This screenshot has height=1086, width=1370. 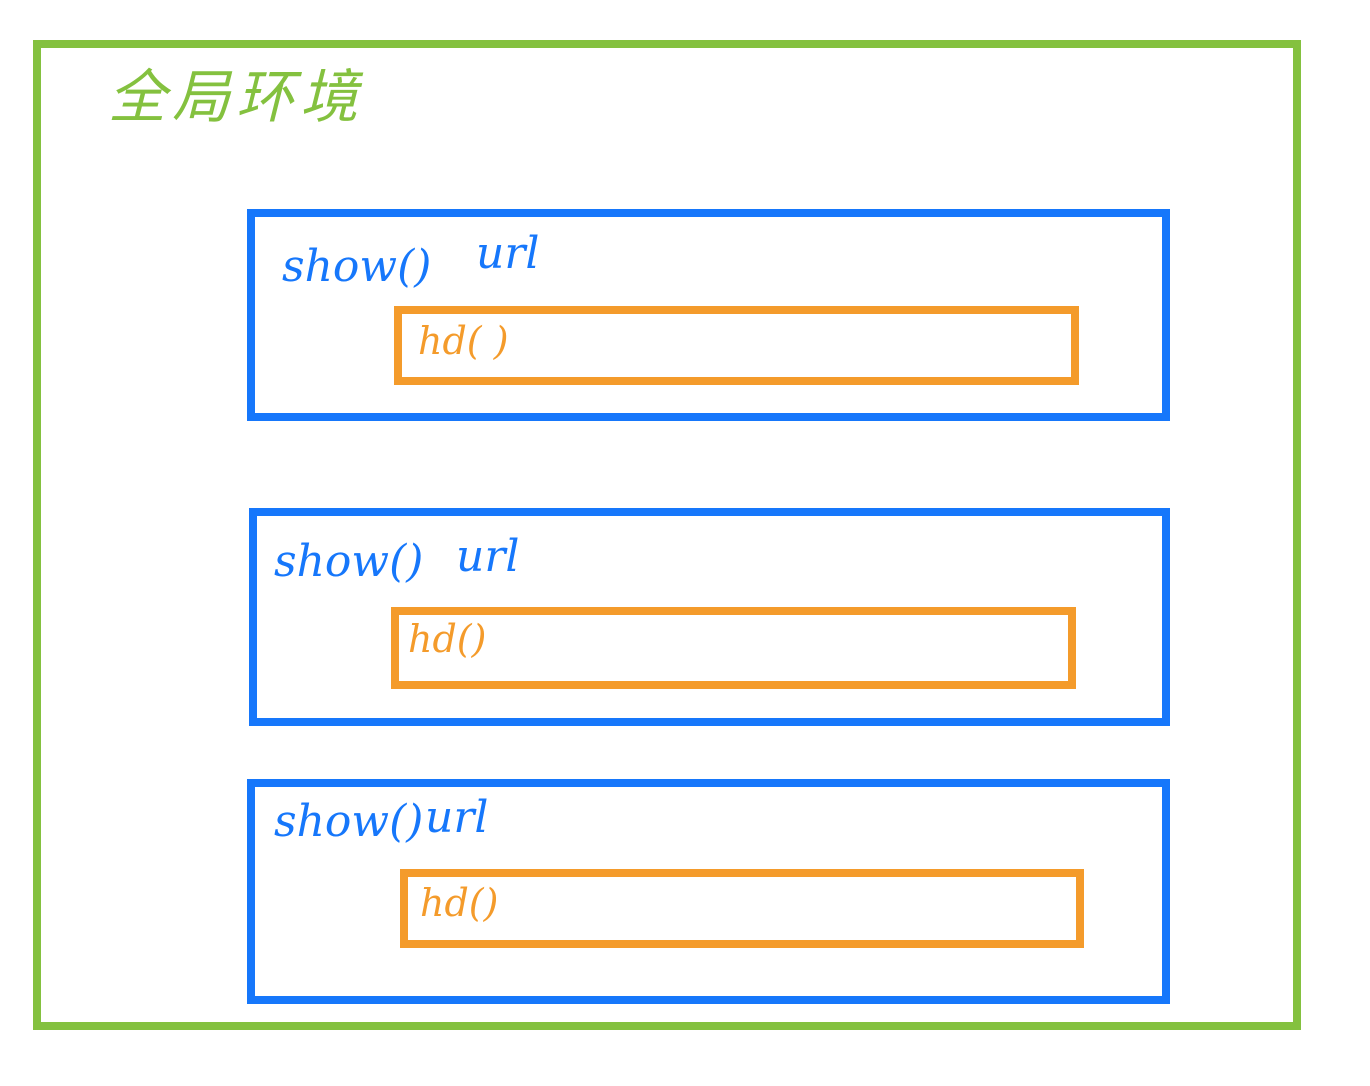 I want to click on scope-3-inner-label: hd(), so click(x=459, y=903).